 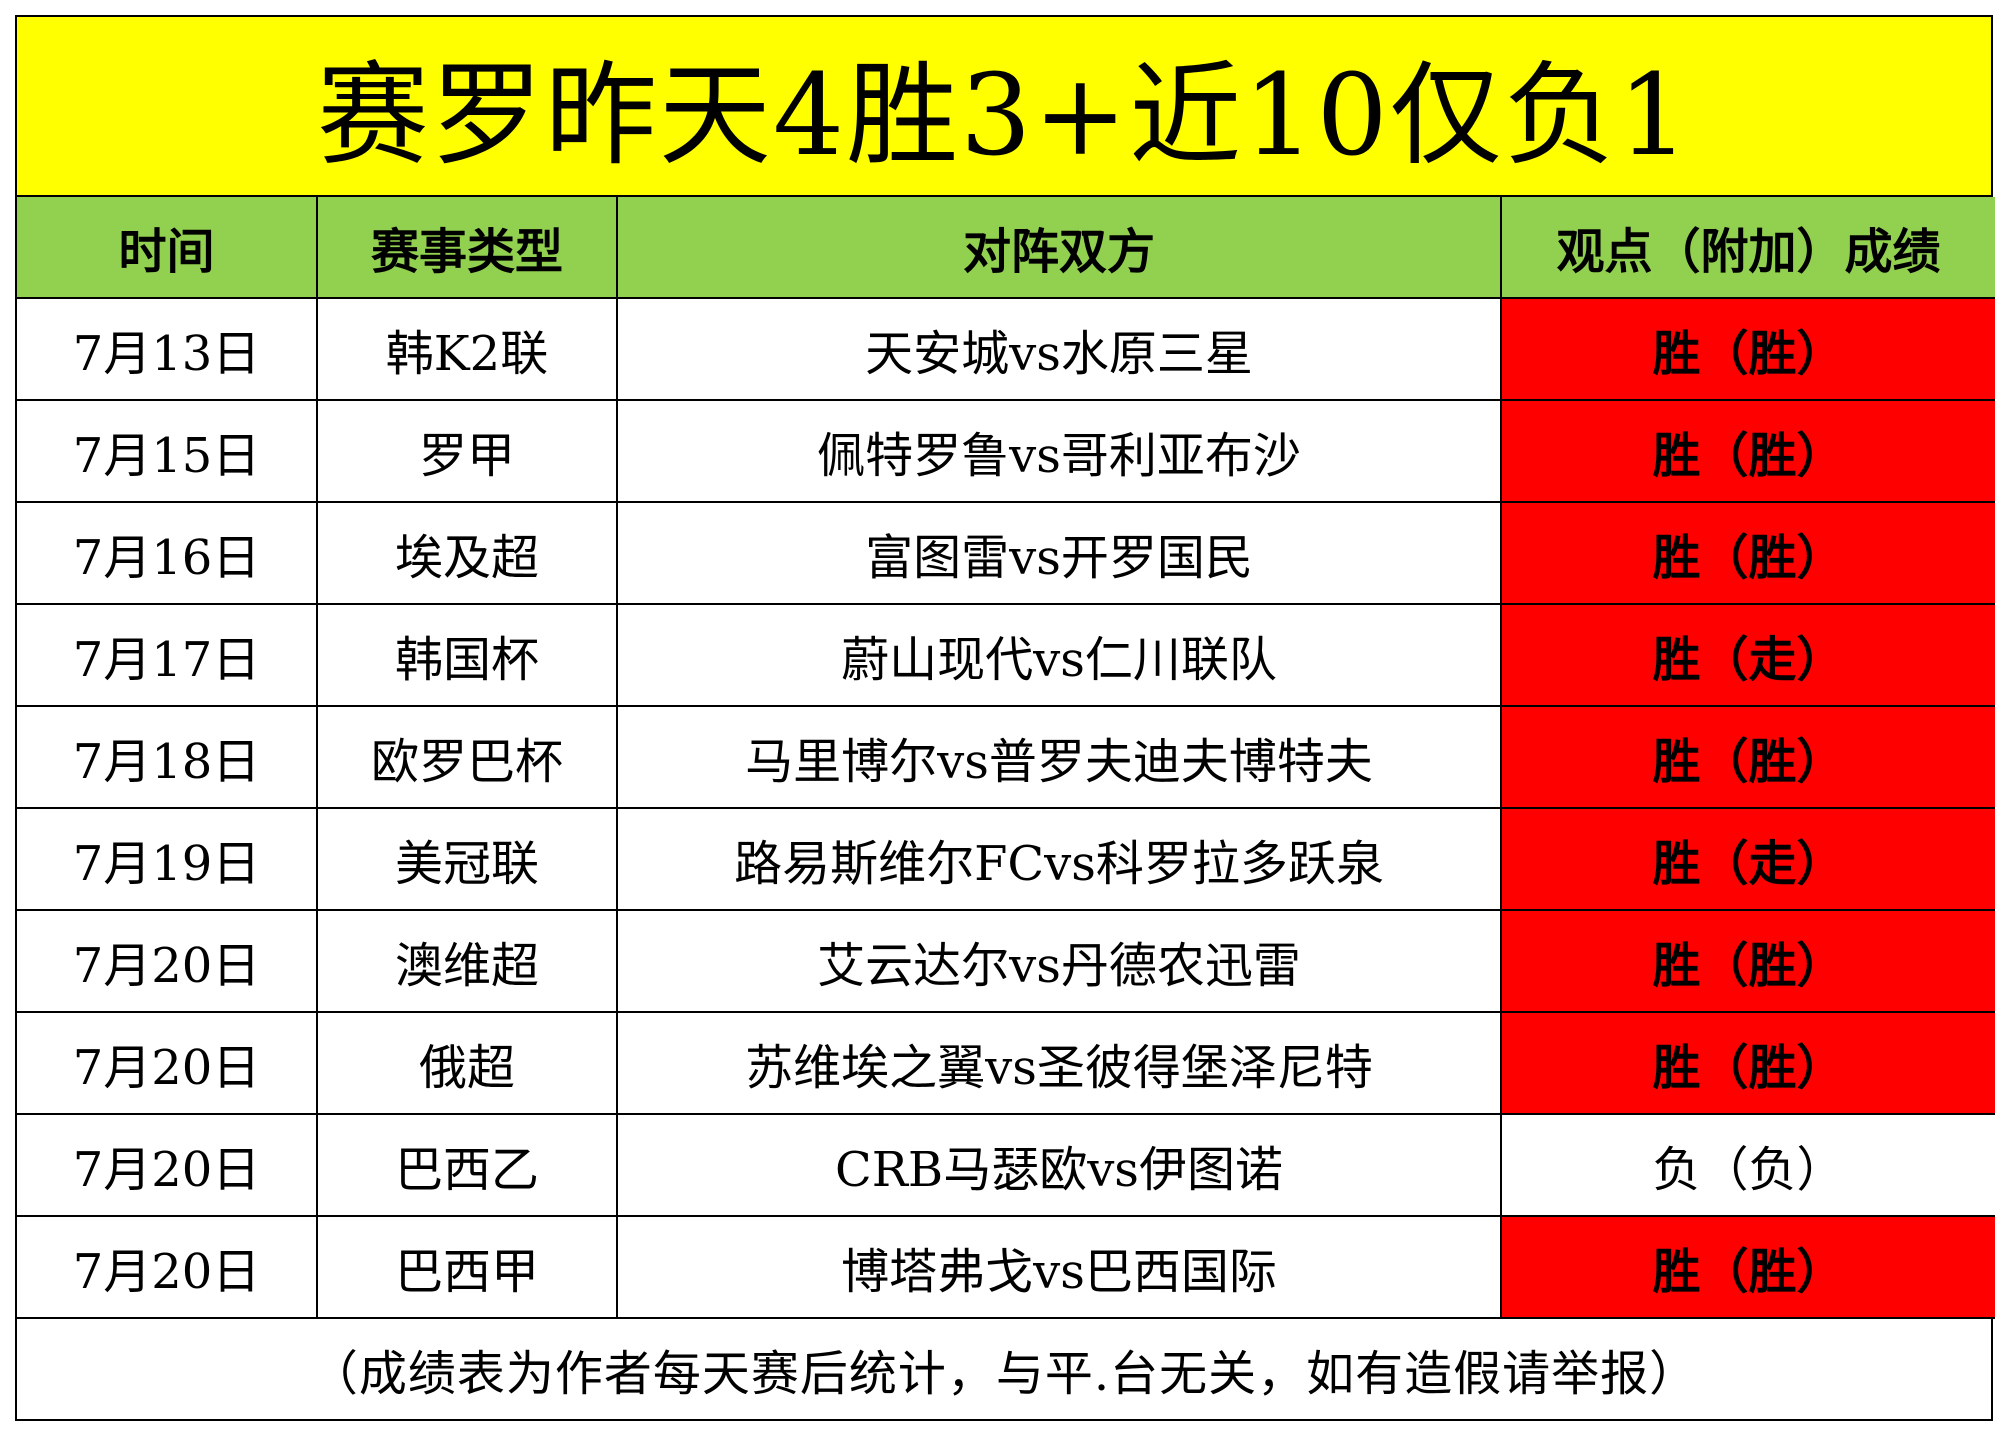 I want to click on match-cell: 佩特罗鲁vs哥利亚布沙, so click(x=1059, y=451).